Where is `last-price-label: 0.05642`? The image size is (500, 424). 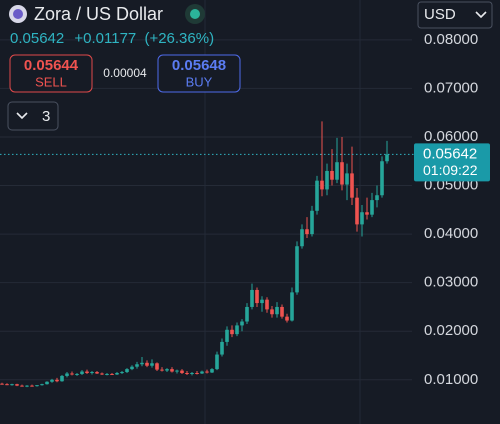
last-price-label: 0.05642 is located at coordinates (450, 153).